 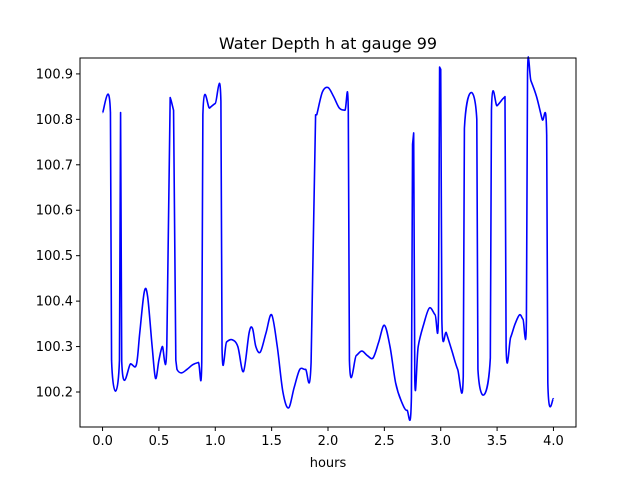 What do you see at coordinates (54, 211) in the screenshot?
I see `y-tick-label: 100.6` at bounding box center [54, 211].